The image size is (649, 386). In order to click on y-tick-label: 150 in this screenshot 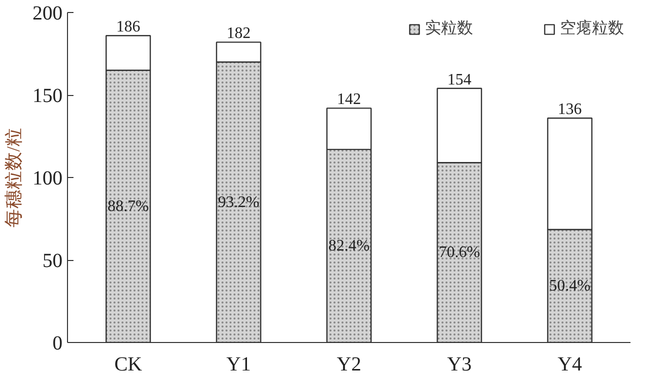, I will do `click(47, 96)`.